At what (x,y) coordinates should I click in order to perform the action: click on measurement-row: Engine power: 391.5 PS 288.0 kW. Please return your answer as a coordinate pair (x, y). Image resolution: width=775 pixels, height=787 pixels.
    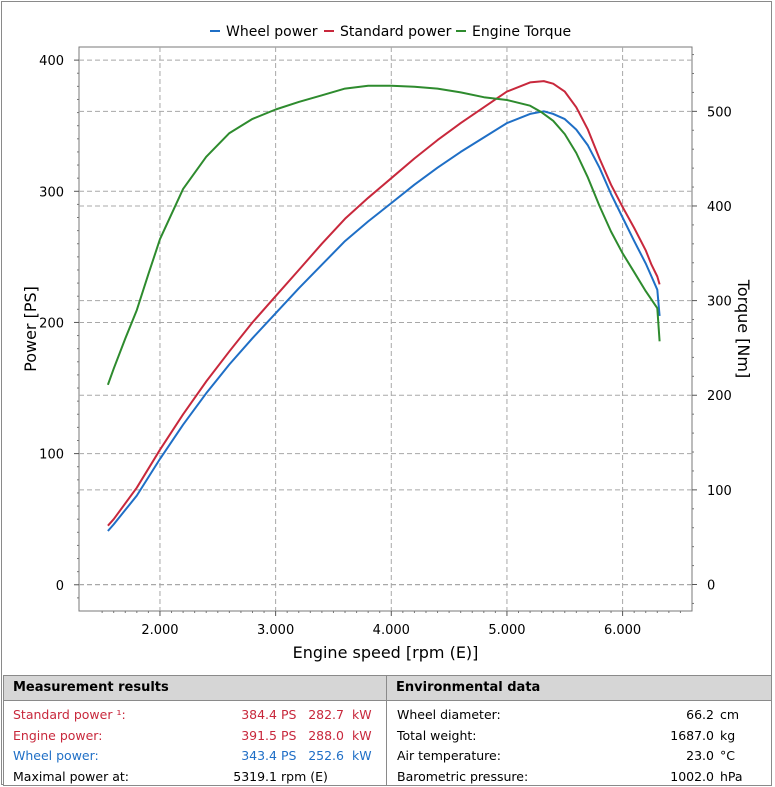
    Looking at the image, I should click on (196, 736).